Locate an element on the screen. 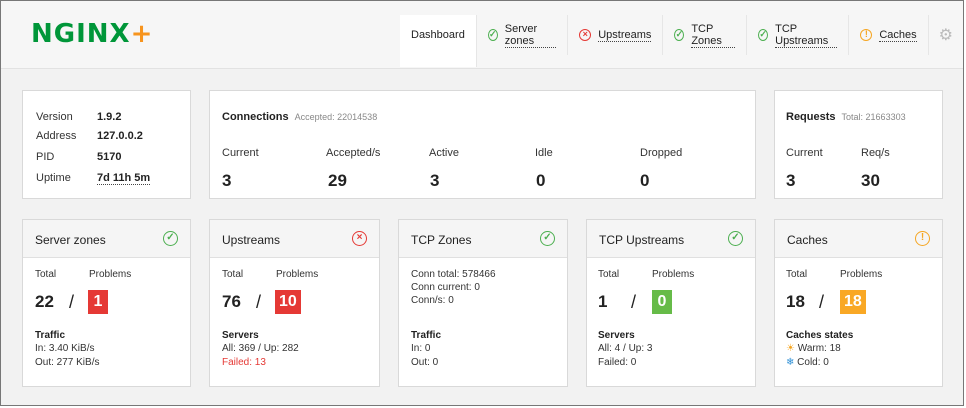  error-circle-icon: × is located at coordinates (585, 35).